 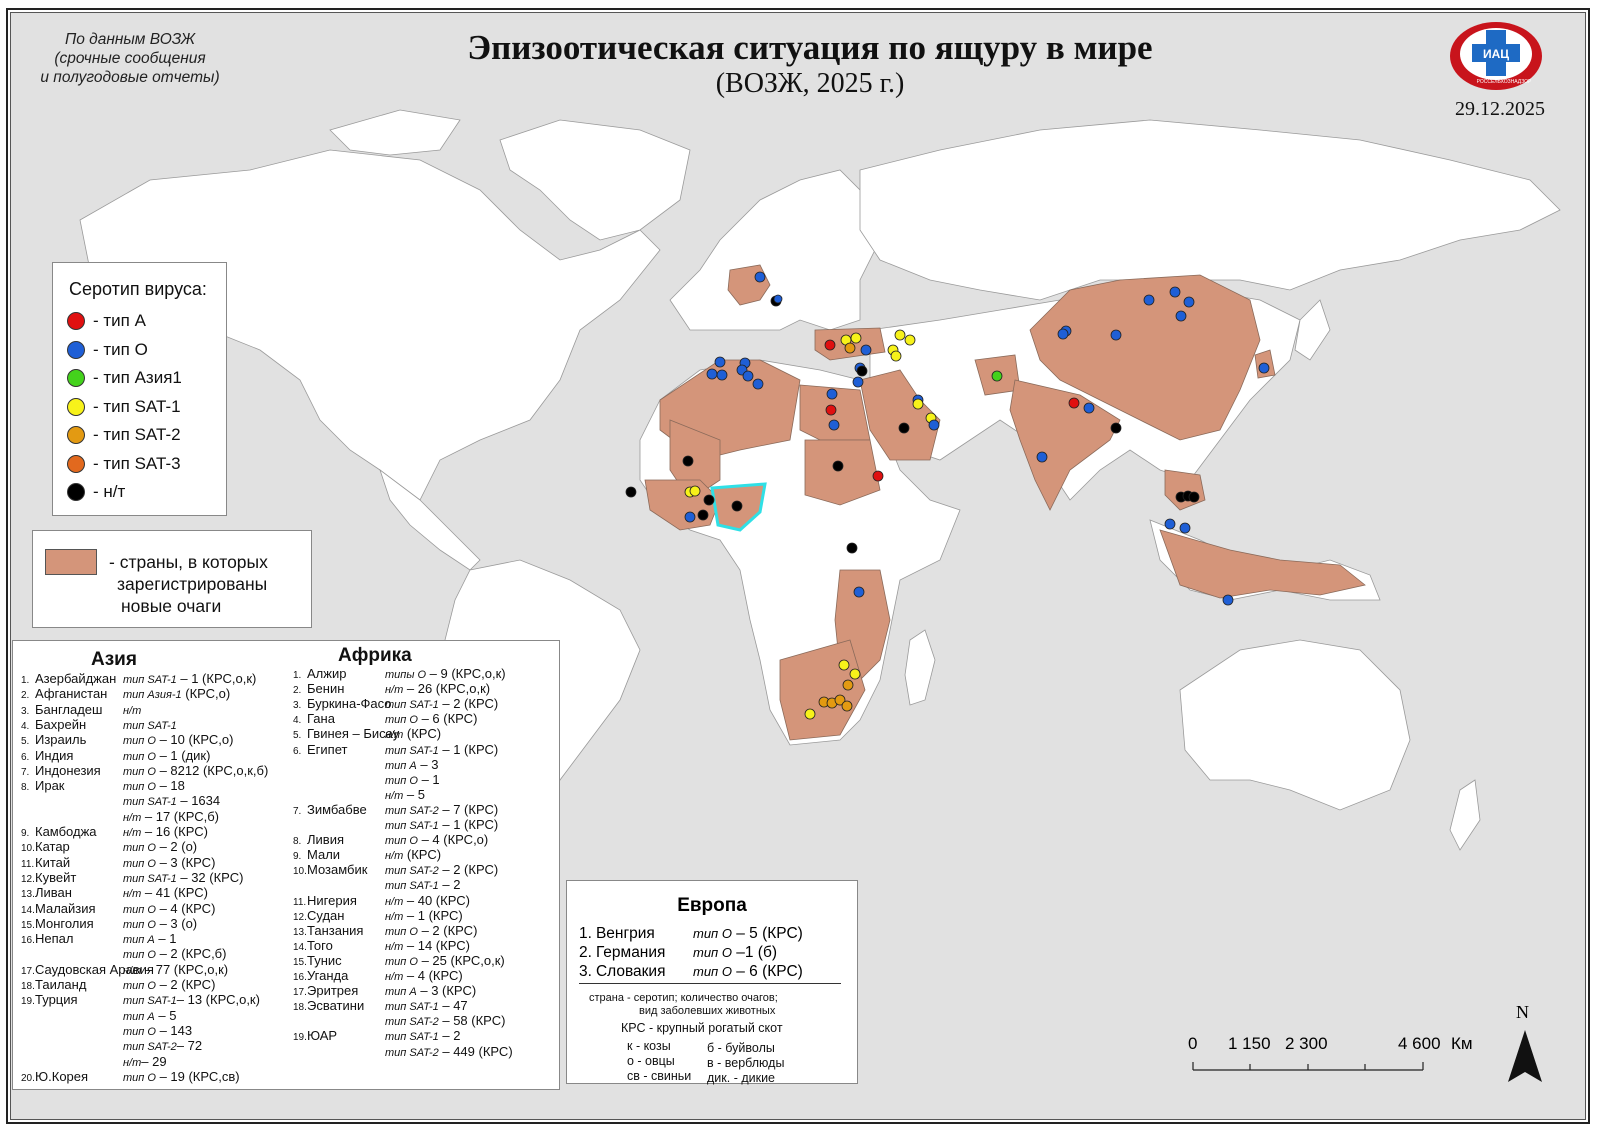 What do you see at coordinates (332, 900) in the screenshot?
I see `country-name: Нигерия` at bounding box center [332, 900].